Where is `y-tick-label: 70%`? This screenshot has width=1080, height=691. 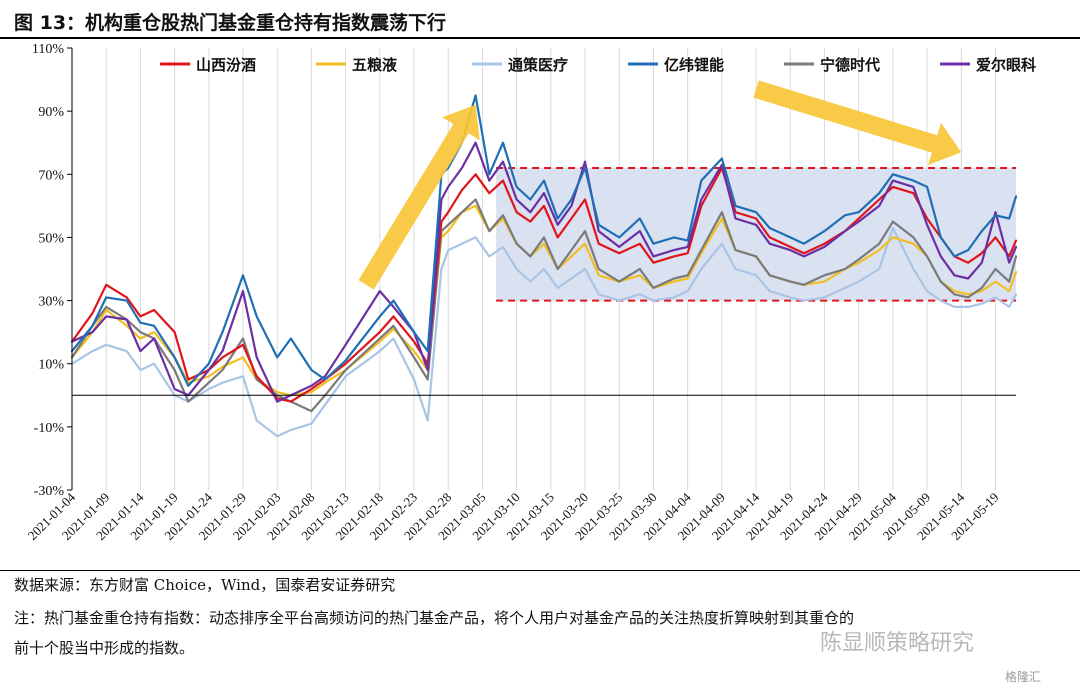 y-tick-label: 70% is located at coordinates (51, 175).